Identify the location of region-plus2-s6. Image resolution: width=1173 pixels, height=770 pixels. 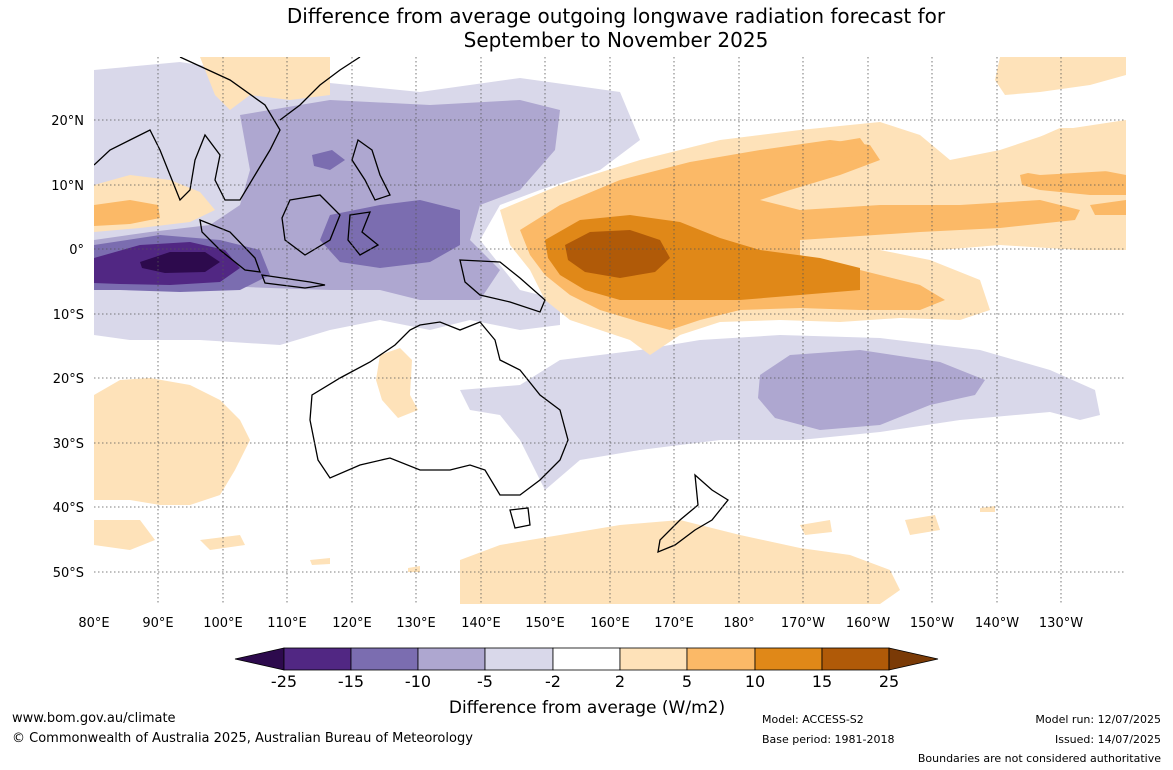
(320, 561).